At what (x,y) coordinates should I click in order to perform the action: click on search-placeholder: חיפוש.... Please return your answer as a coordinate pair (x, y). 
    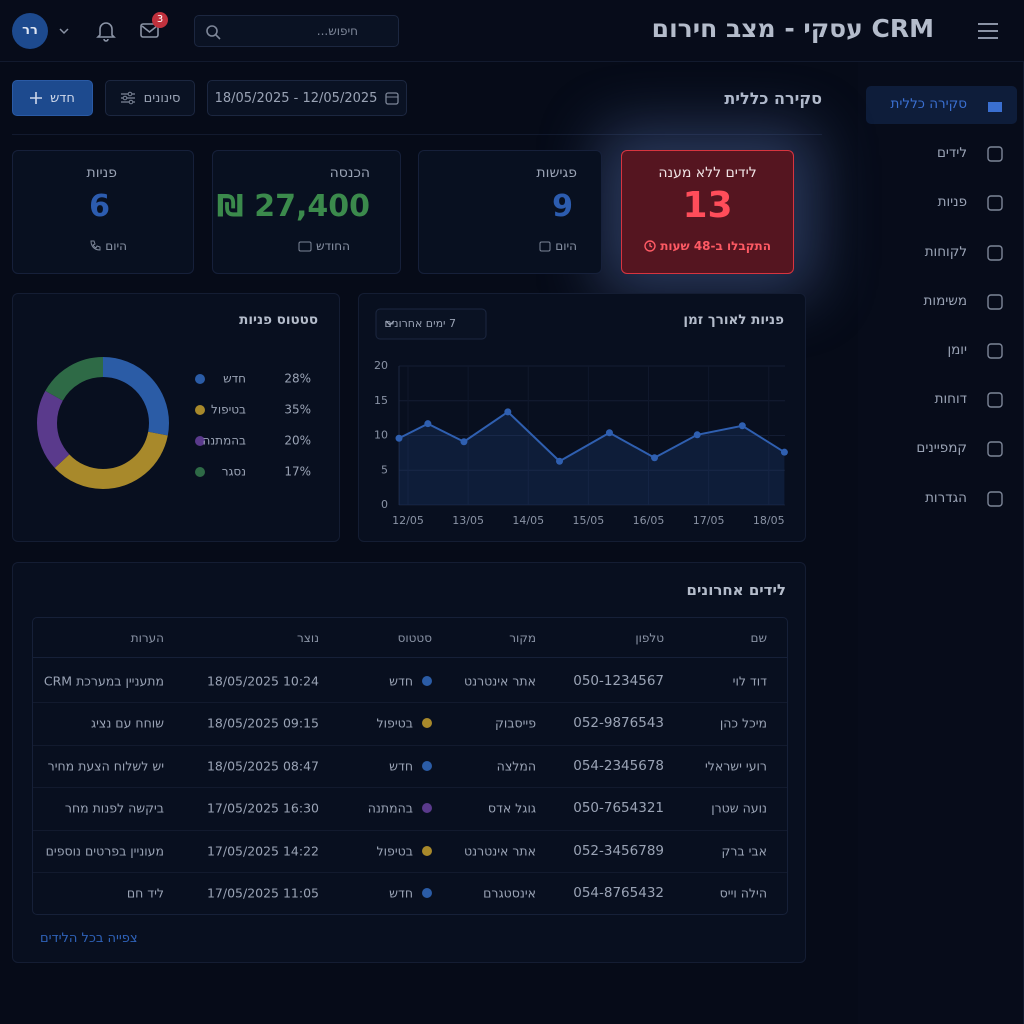
    Looking at the image, I should click on (337, 31).